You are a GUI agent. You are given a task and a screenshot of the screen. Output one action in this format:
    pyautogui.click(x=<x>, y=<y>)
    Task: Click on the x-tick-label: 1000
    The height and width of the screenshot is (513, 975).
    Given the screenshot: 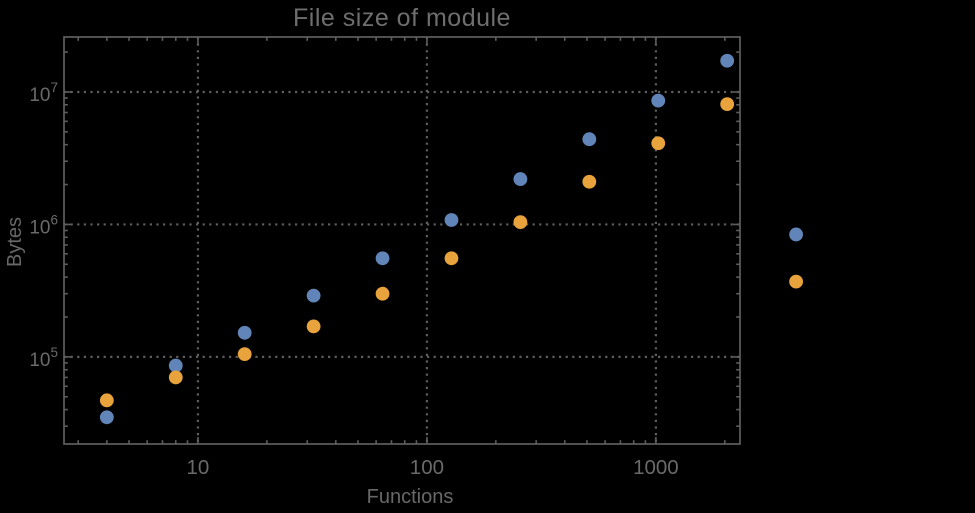 What is the action you would take?
    pyautogui.click(x=656, y=467)
    